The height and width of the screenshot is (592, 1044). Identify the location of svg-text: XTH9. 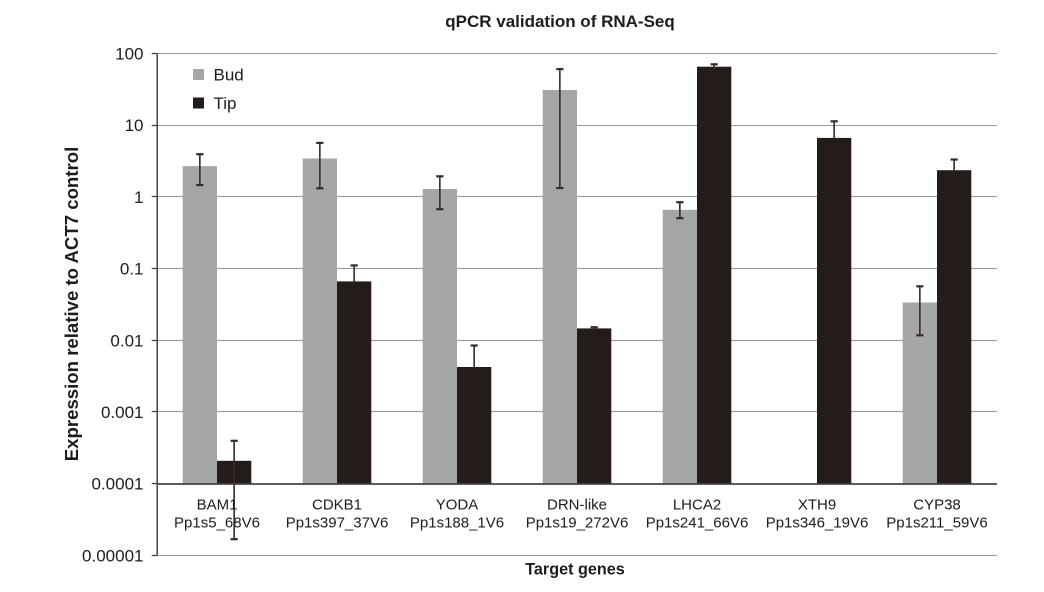
(817, 504).